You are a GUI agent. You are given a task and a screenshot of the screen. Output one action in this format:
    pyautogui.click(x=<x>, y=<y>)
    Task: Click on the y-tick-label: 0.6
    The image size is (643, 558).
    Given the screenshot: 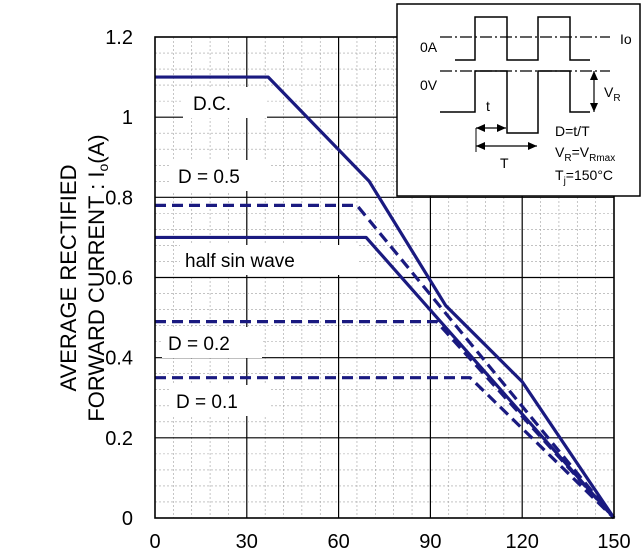 What is the action you would take?
    pyautogui.click(x=119, y=279)
    